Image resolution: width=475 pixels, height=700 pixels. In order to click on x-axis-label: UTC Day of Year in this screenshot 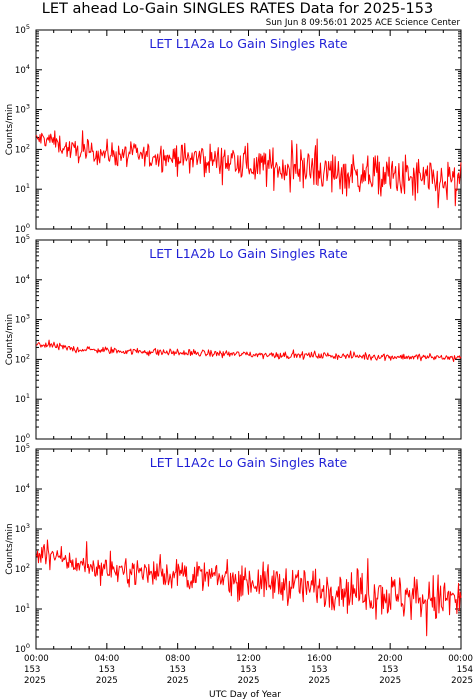, I will do `click(245, 695)`.